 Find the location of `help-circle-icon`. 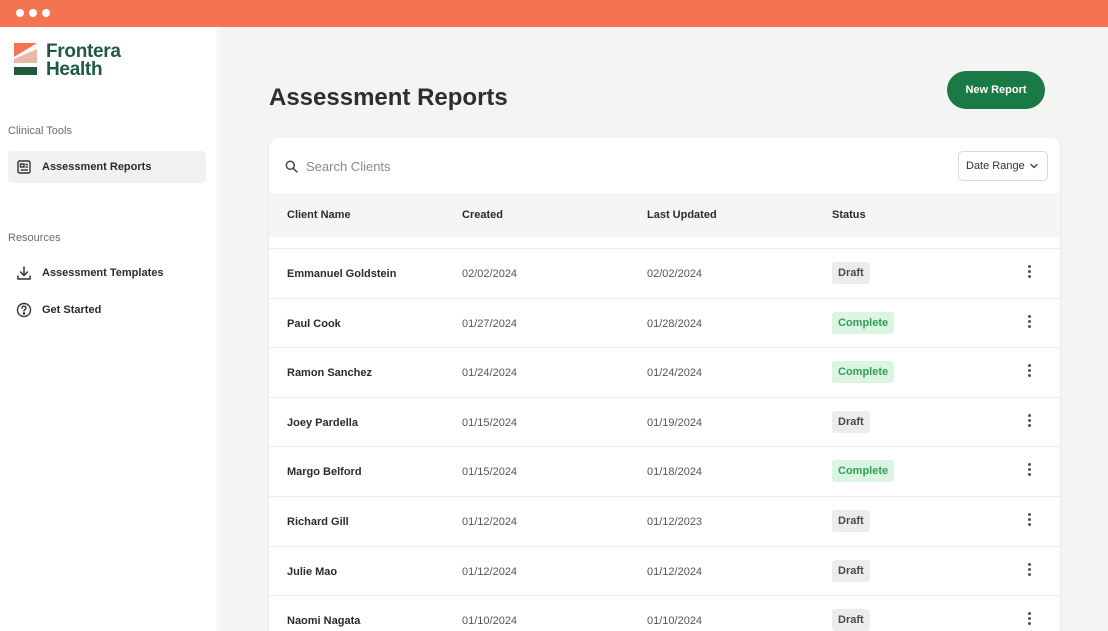

help-circle-icon is located at coordinates (24, 310).